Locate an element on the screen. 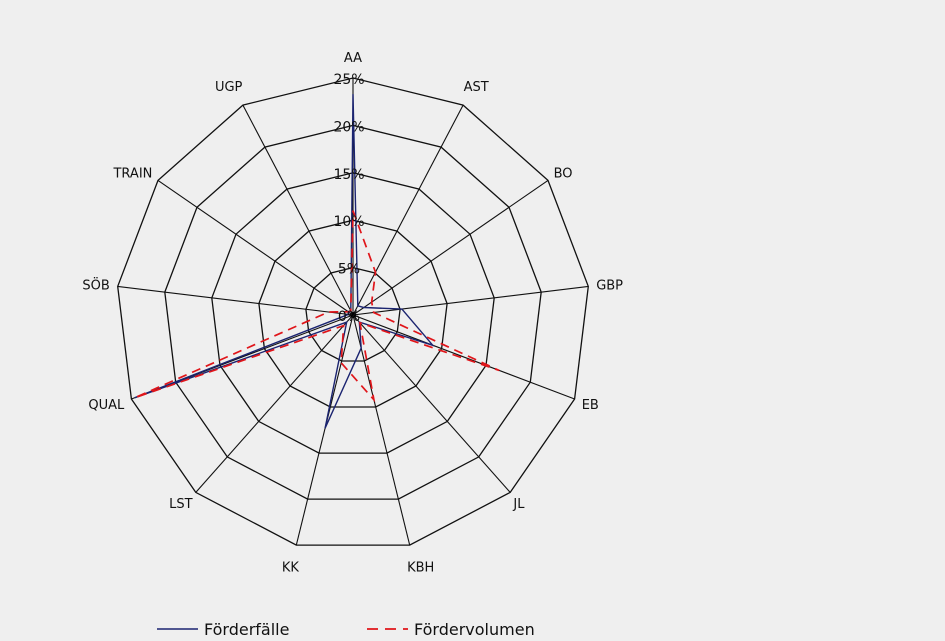 Image resolution: width=945 pixels, height=641 pixels. spoke-bo is located at coordinates (450, 247).